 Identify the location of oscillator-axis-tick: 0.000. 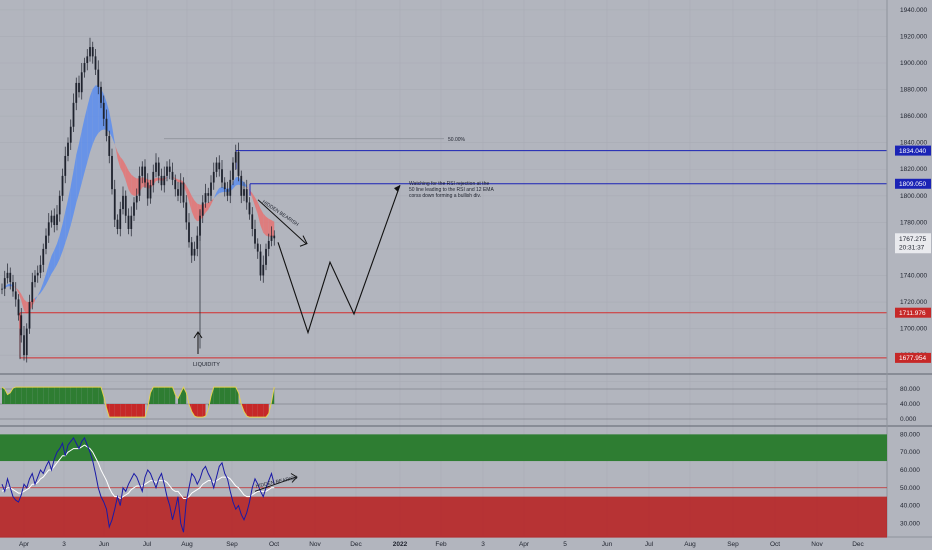
(908, 419).